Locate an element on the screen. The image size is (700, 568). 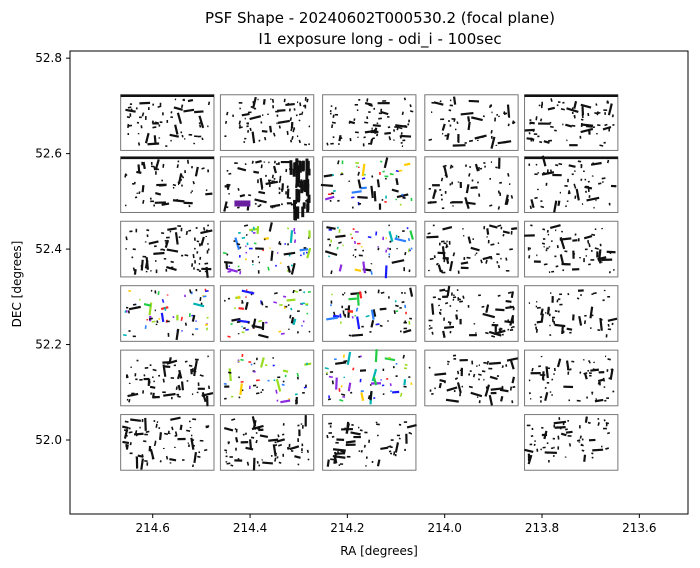
y-axis-ticks: 52.0 52.2 52.4 52.6 52.8 is located at coordinates (52, 249).